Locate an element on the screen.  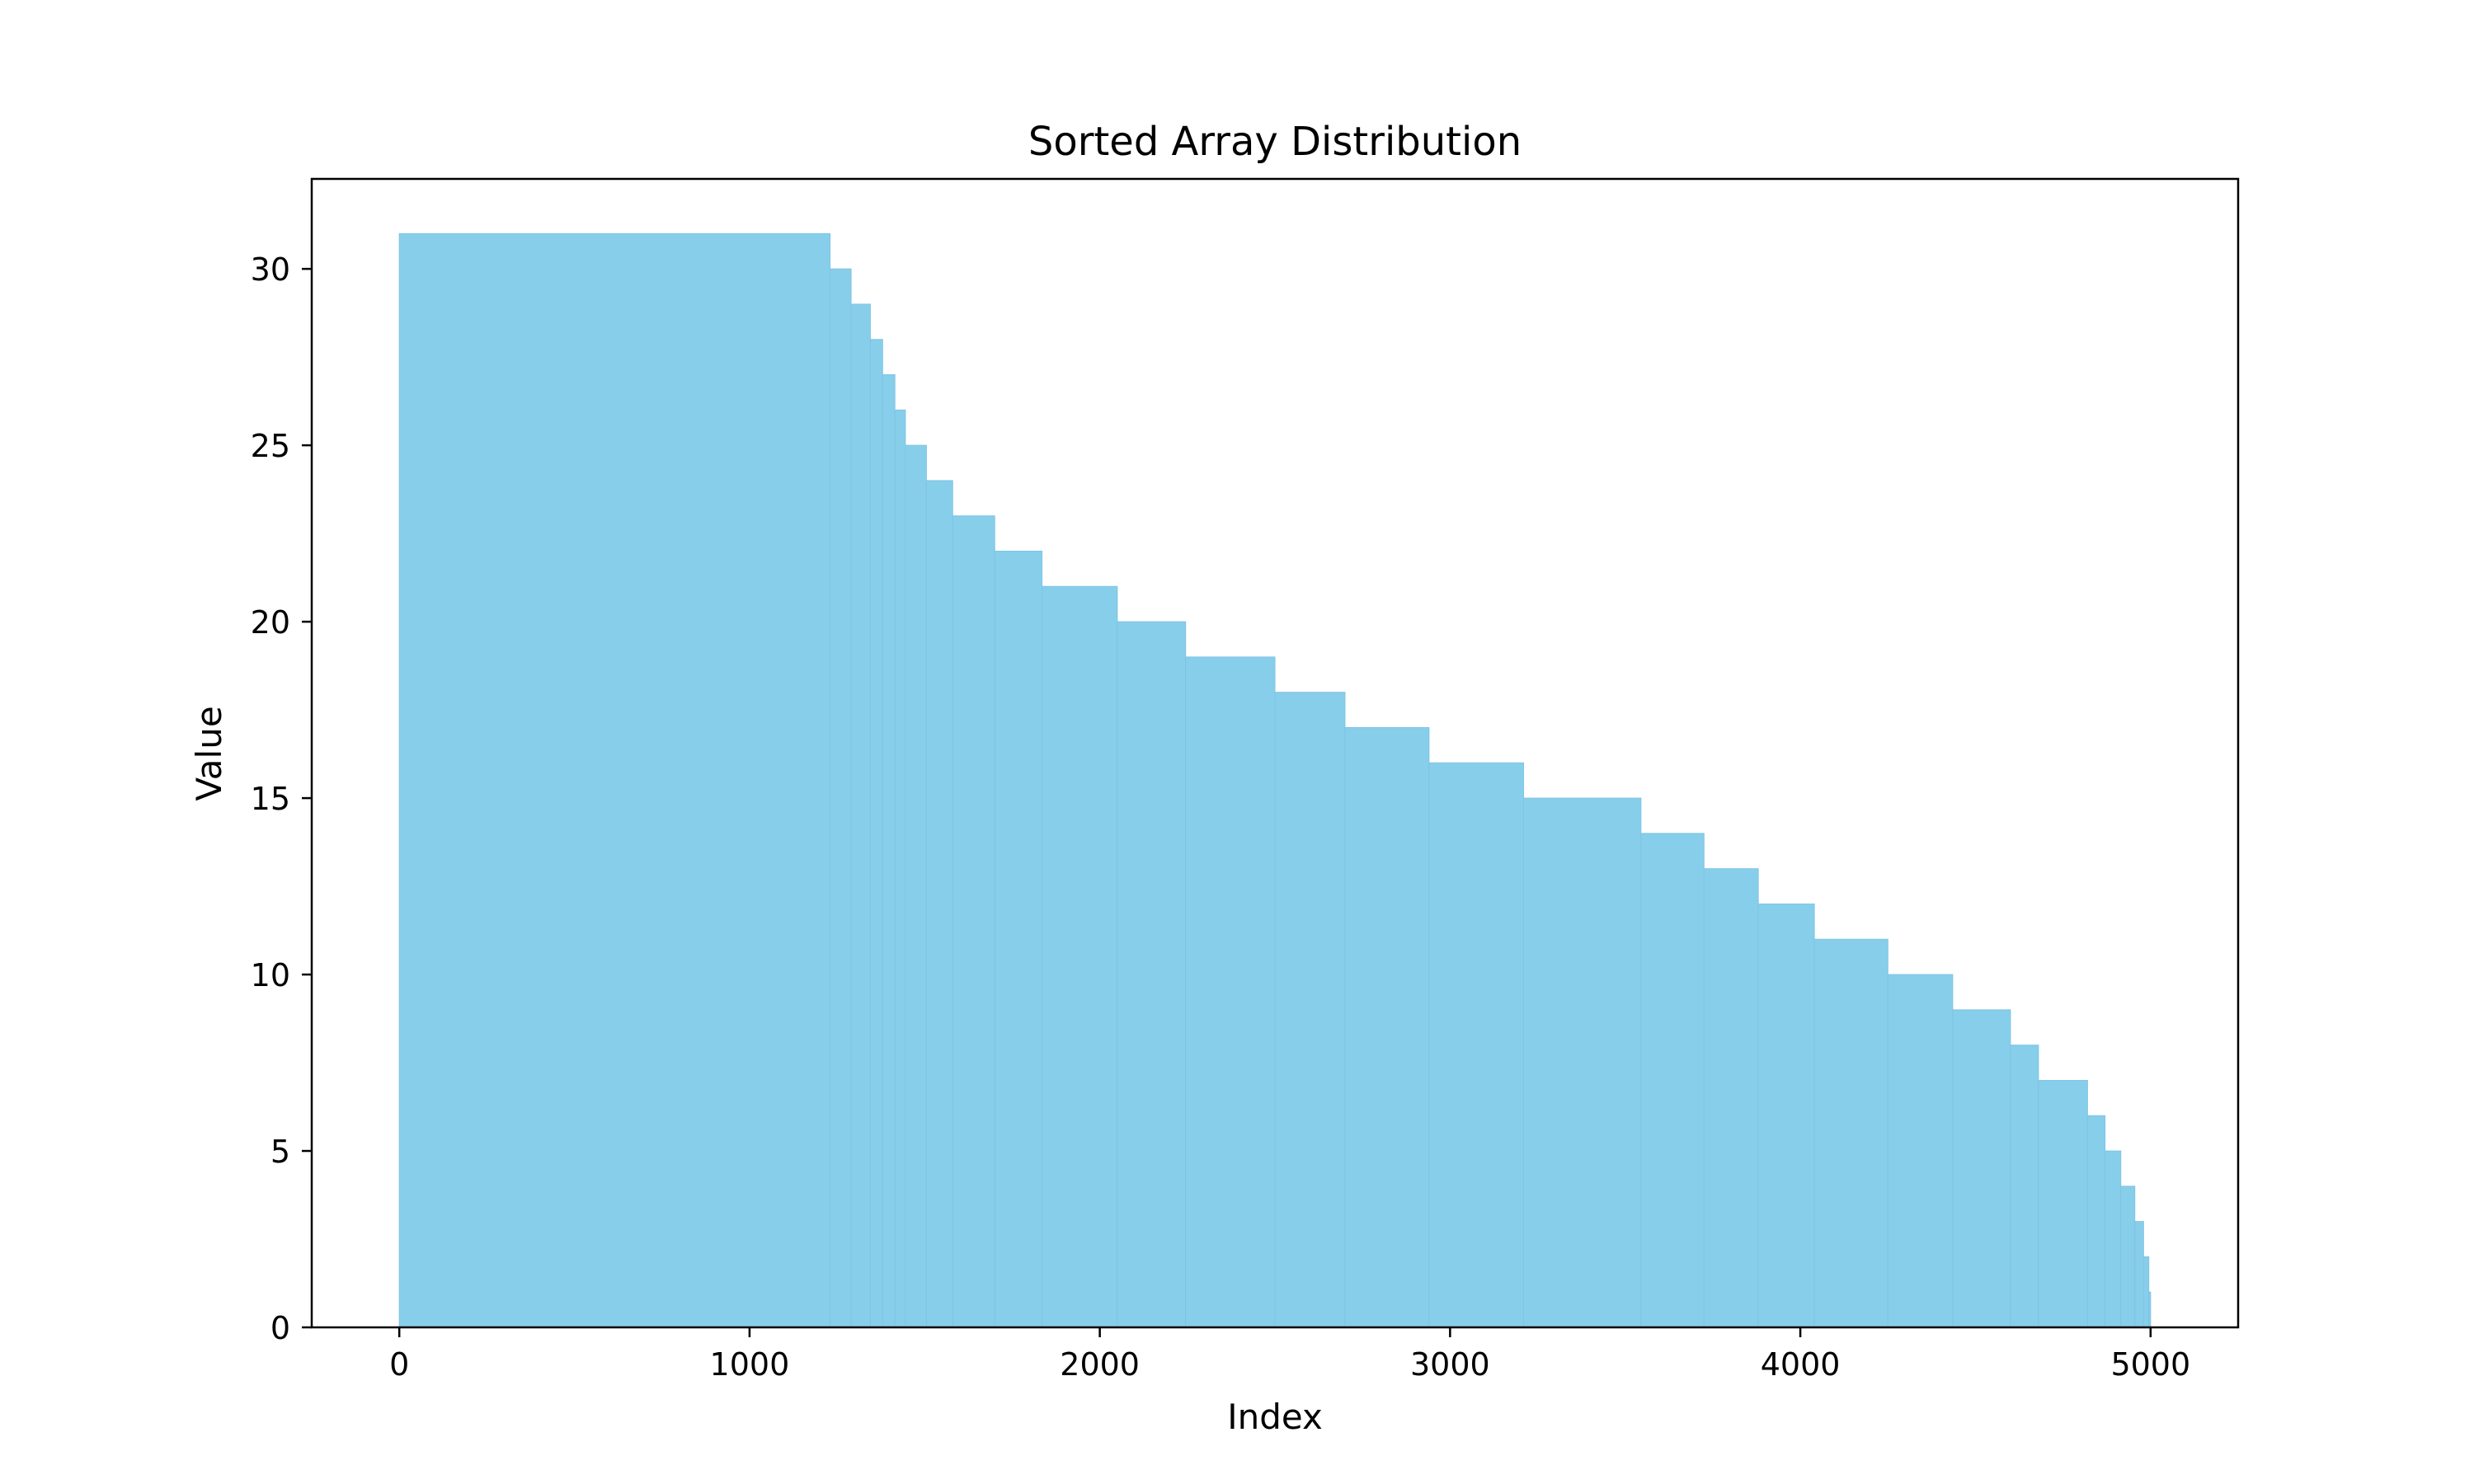
x-axis-ticks: 0 1000 2000 3000 4000 5000 is located at coordinates (1289, 1355).